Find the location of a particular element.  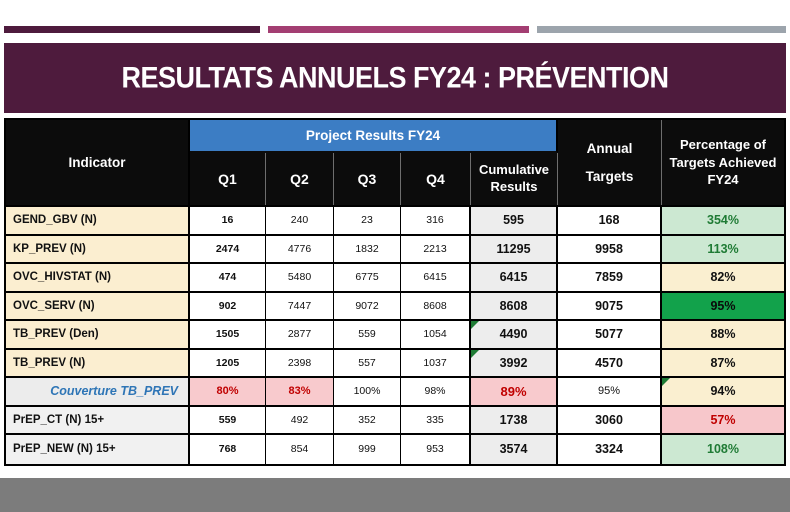

indicator-cell: OVC_SERV (N) is located at coordinates (98, 305).